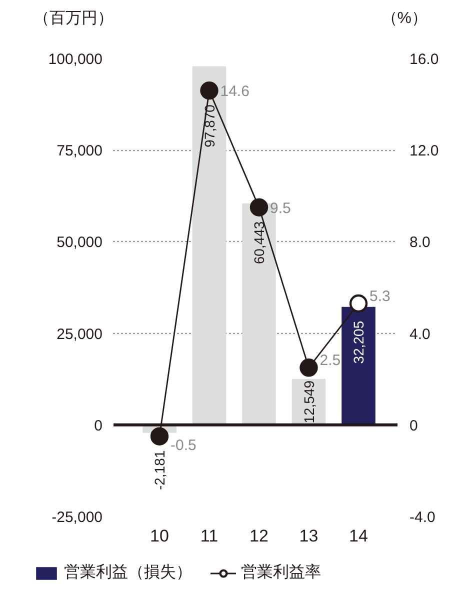 This screenshot has width=455, height=589. What do you see at coordinates (159, 536) in the screenshot?
I see `x-tick-label: 10` at bounding box center [159, 536].